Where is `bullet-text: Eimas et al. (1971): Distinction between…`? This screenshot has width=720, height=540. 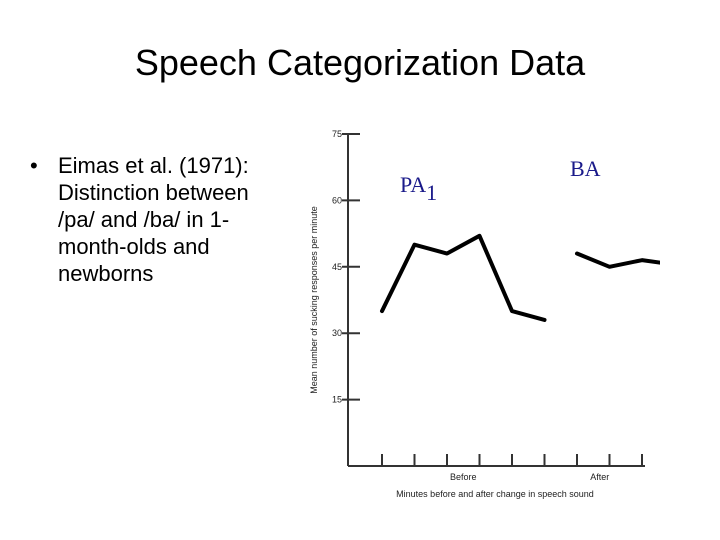 bullet-text: Eimas et al. (1971): Distinction between… is located at coordinates (153, 219).